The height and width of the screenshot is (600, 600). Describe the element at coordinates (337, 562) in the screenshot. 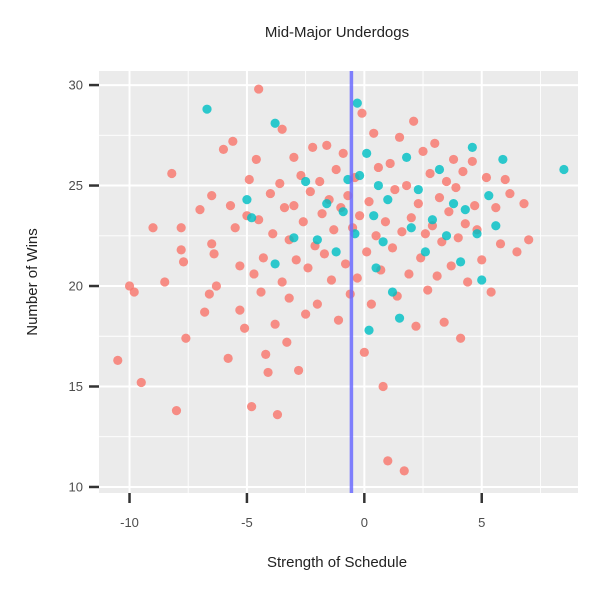

I see `x-axis-title: Strength of Schedule` at that location.